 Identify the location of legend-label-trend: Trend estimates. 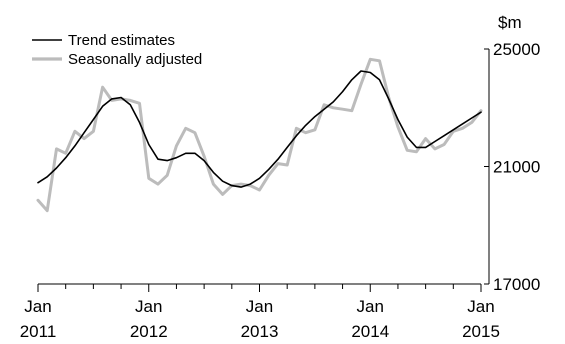
(121, 40).